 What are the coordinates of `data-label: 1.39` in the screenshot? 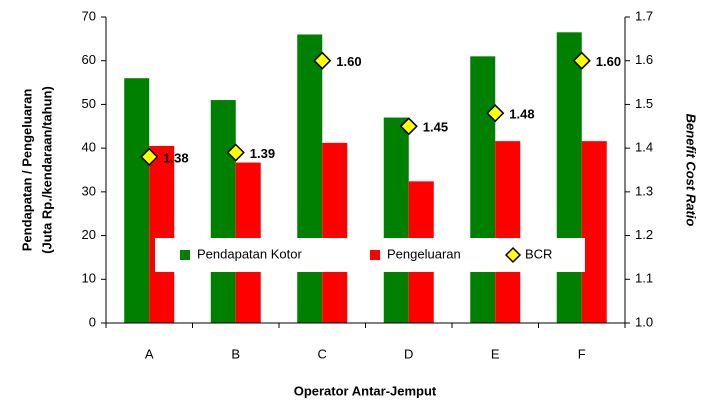 It's located at (262, 153).